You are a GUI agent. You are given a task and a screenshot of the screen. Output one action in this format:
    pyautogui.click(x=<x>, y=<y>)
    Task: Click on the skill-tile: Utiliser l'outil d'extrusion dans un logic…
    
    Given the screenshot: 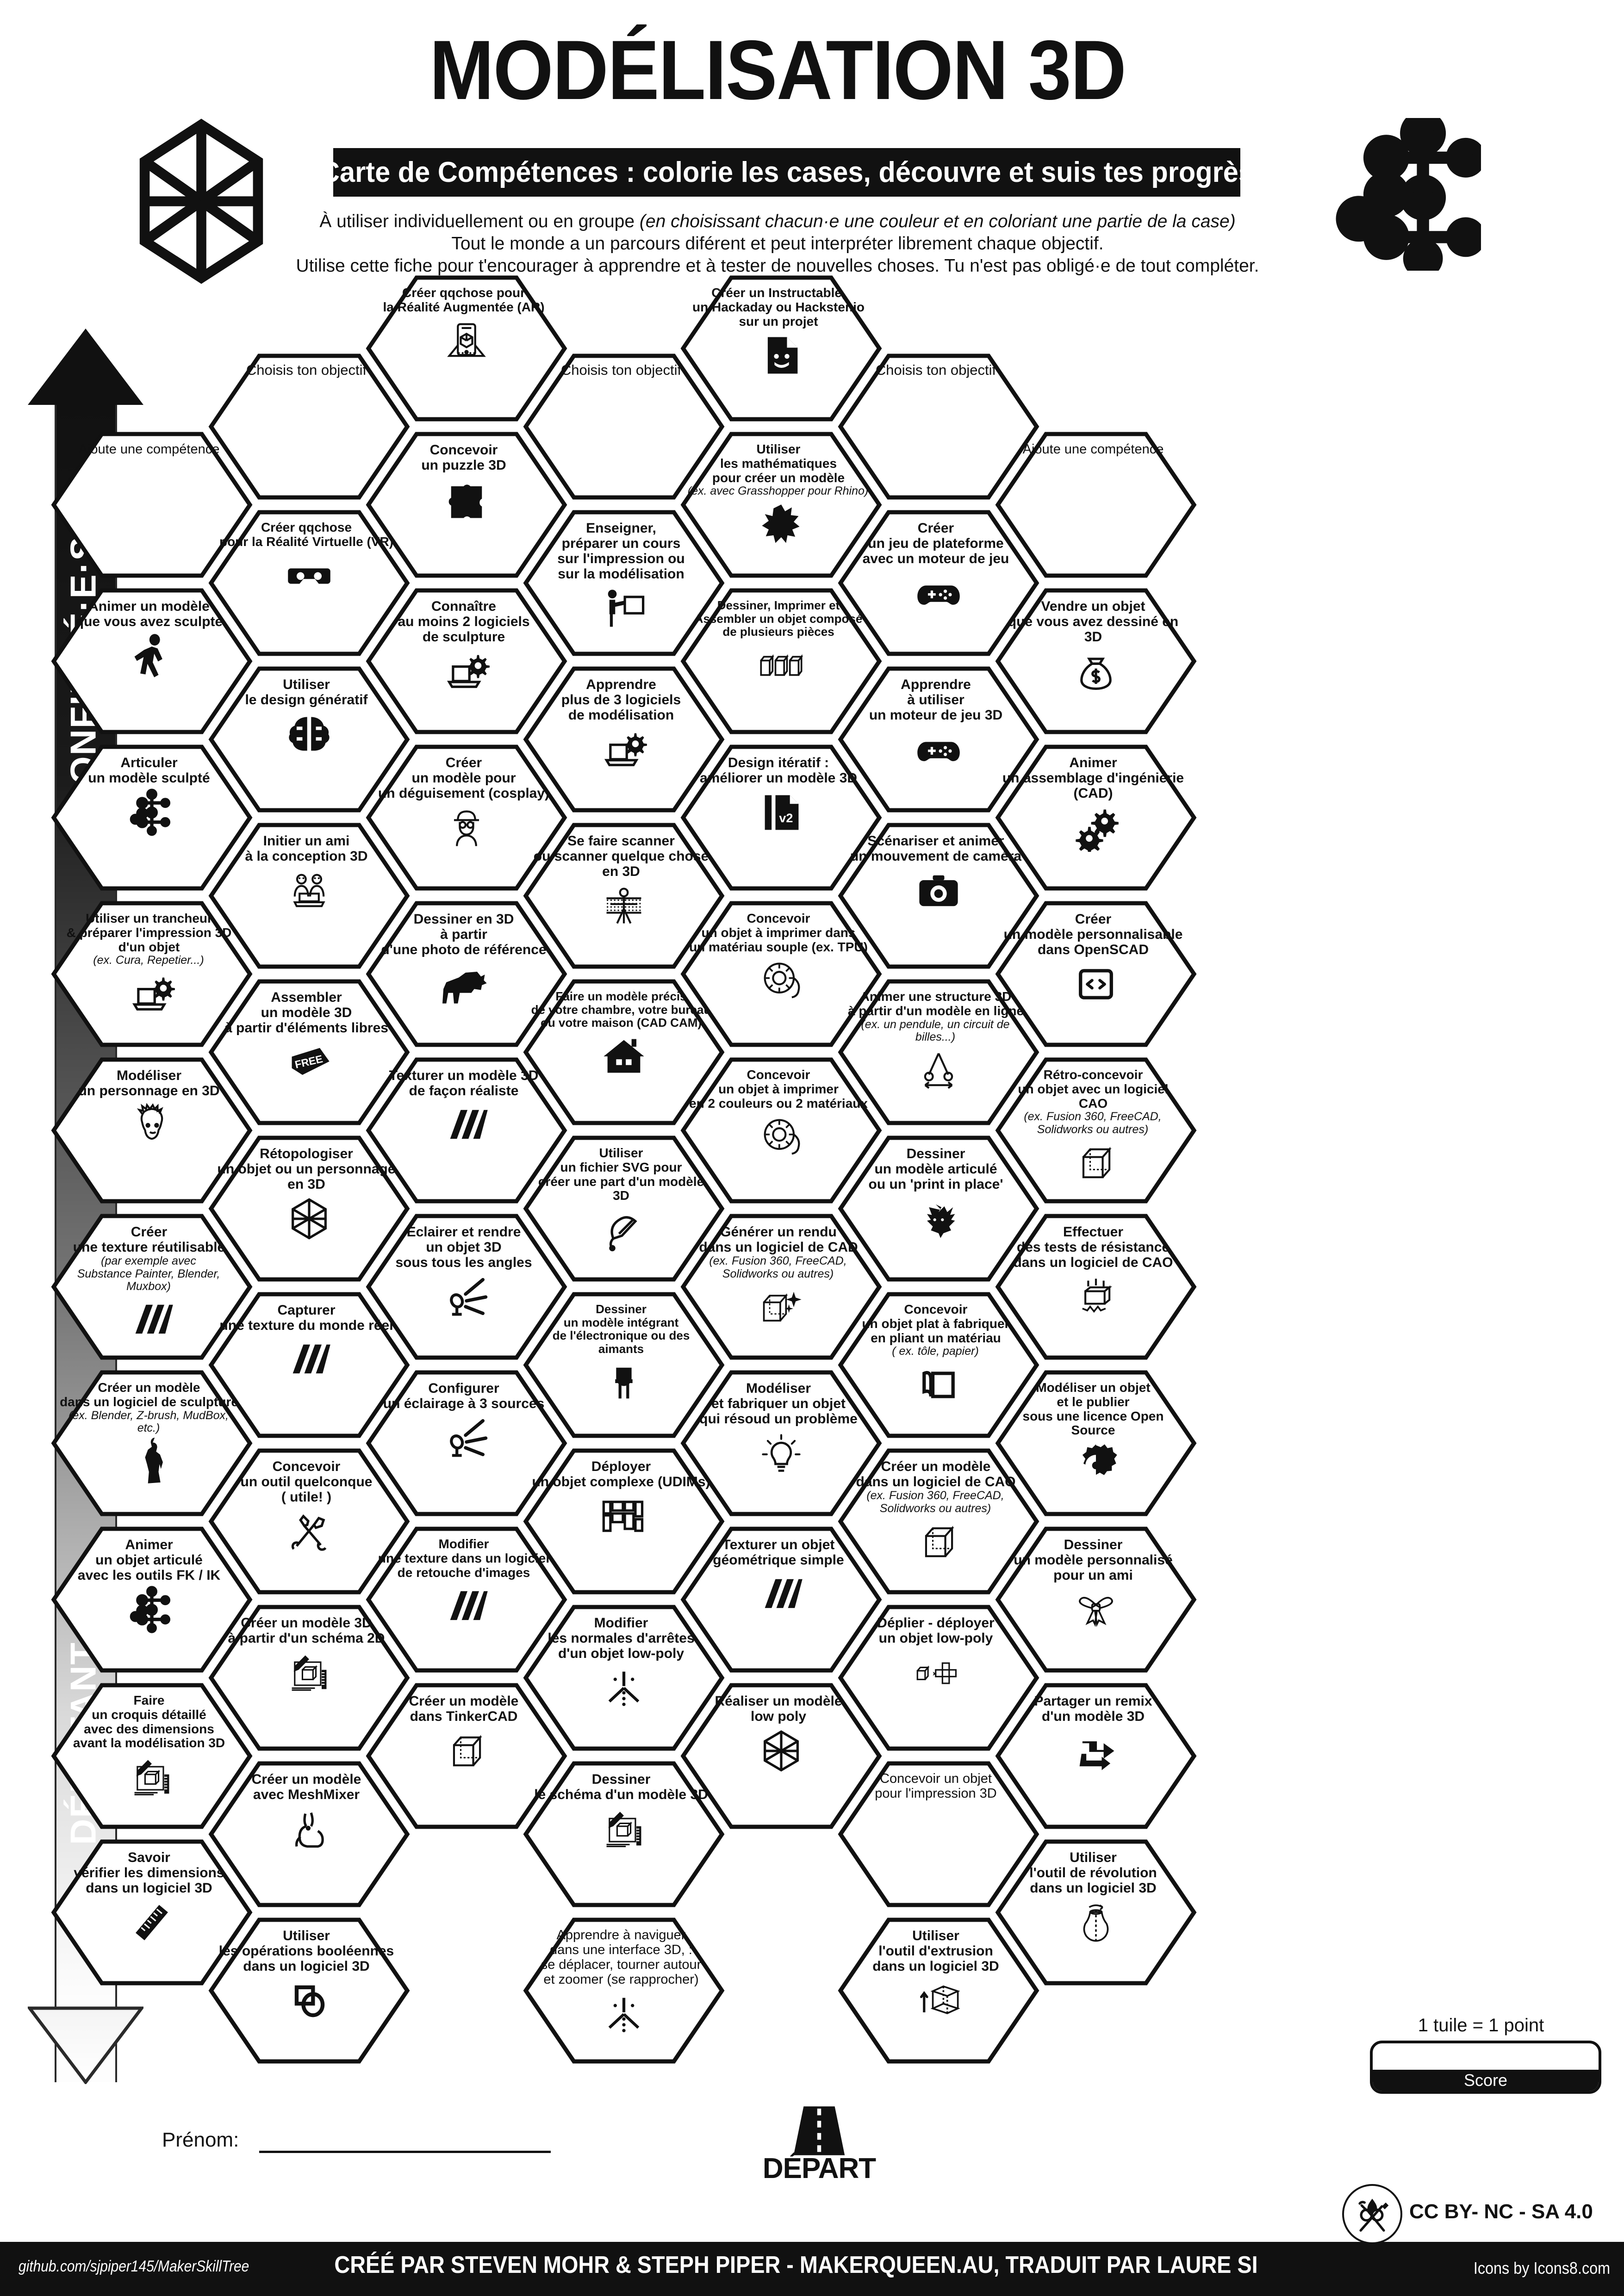 What is the action you would take?
    pyautogui.click(x=938, y=1991)
    